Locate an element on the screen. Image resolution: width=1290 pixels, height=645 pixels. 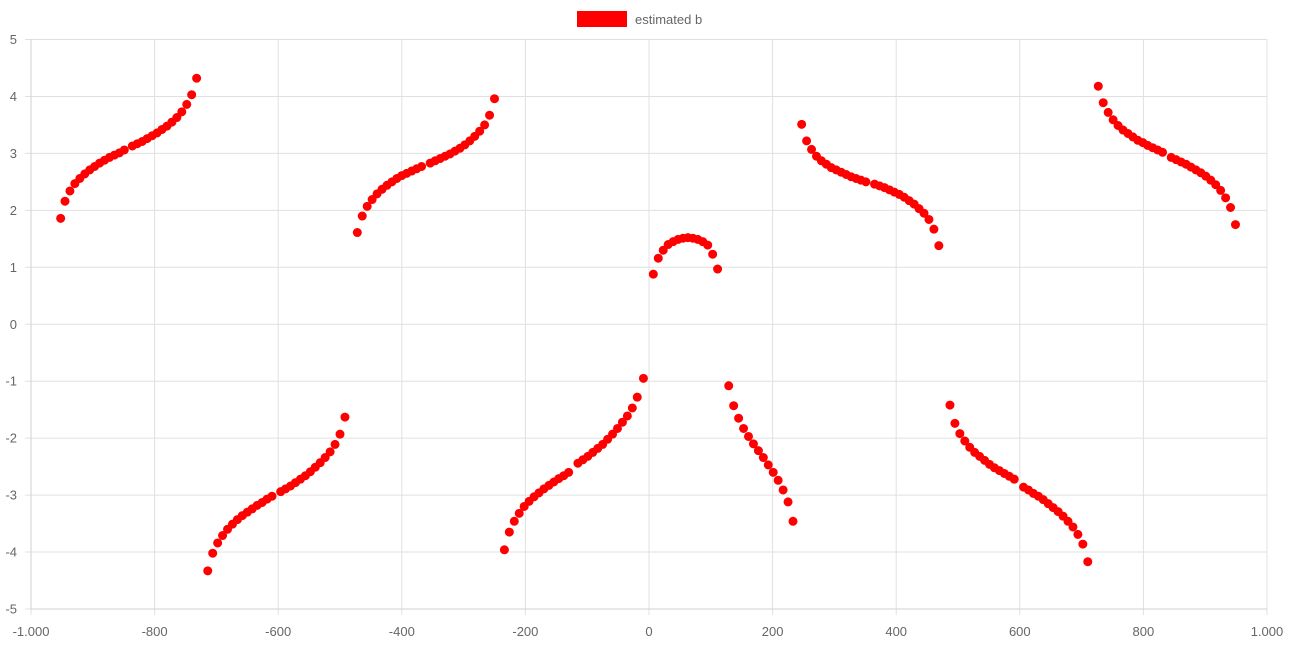
x-tick-label: -800 is located at coordinates (155, 631).